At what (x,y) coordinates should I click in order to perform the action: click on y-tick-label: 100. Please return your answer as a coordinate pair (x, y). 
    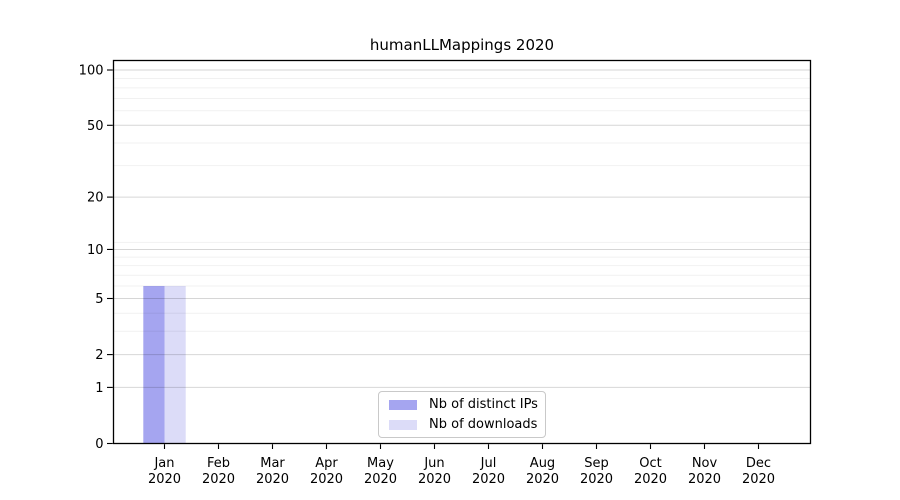
    Looking at the image, I should click on (91, 71).